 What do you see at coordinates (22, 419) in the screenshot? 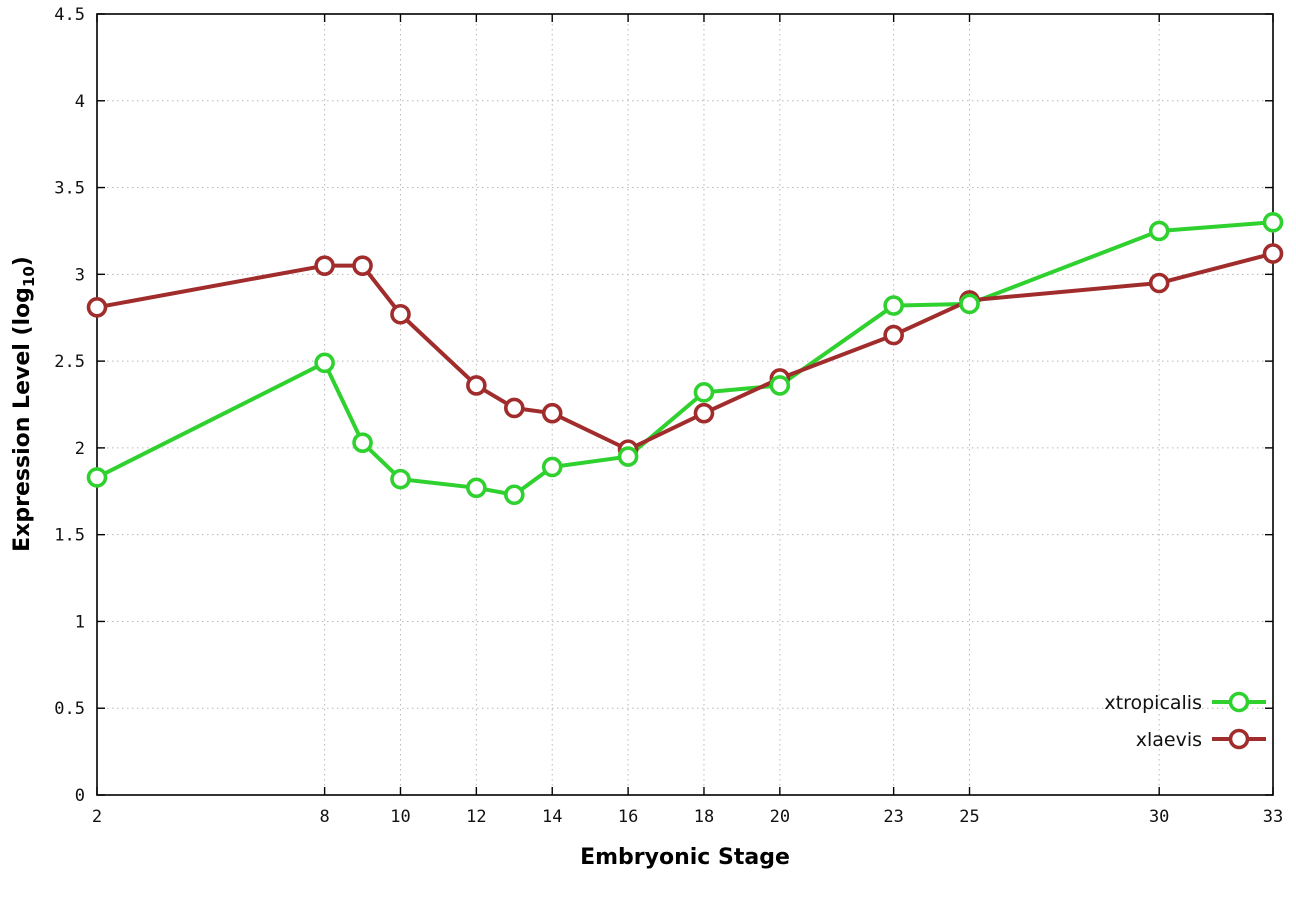
I see `y-axis-label-main: Expression Level (log` at bounding box center [22, 419].